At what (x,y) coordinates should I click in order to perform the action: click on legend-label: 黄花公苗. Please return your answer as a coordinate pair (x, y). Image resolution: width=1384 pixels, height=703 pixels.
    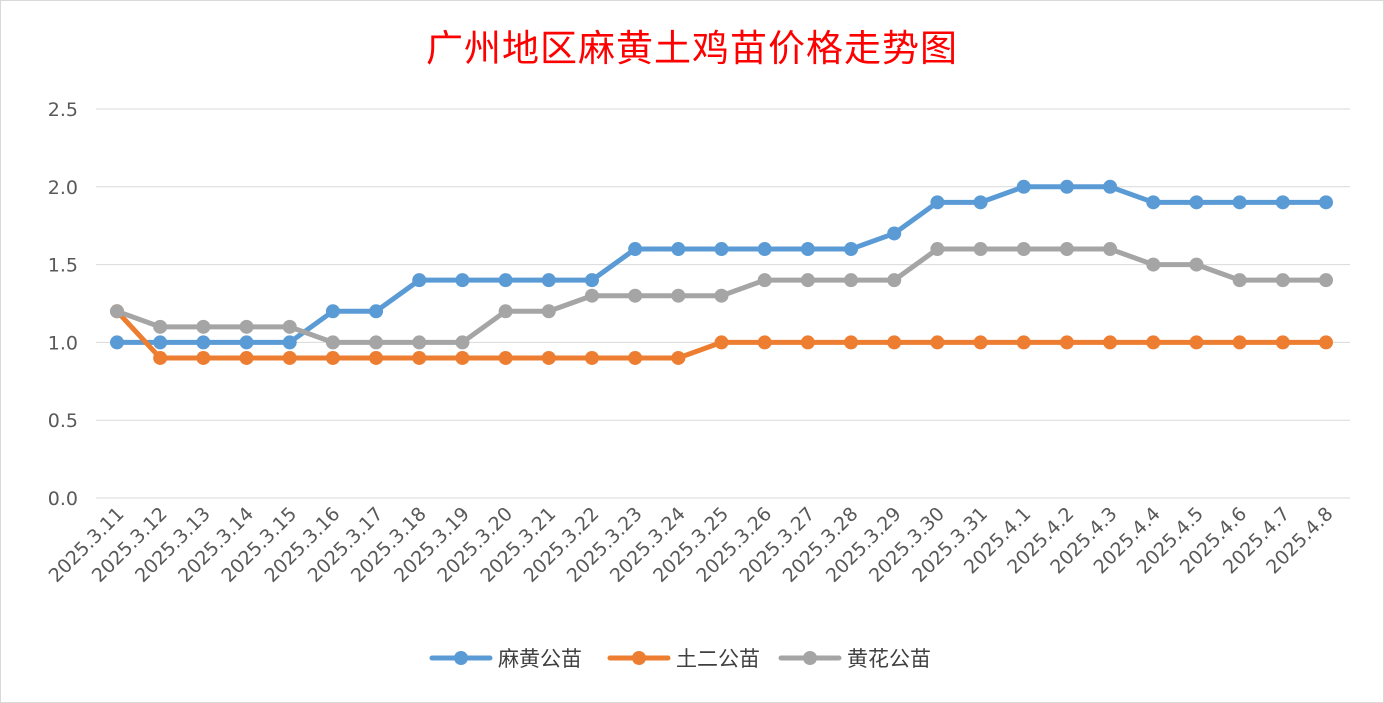
    Looking at the image, I should click on (889, 659).